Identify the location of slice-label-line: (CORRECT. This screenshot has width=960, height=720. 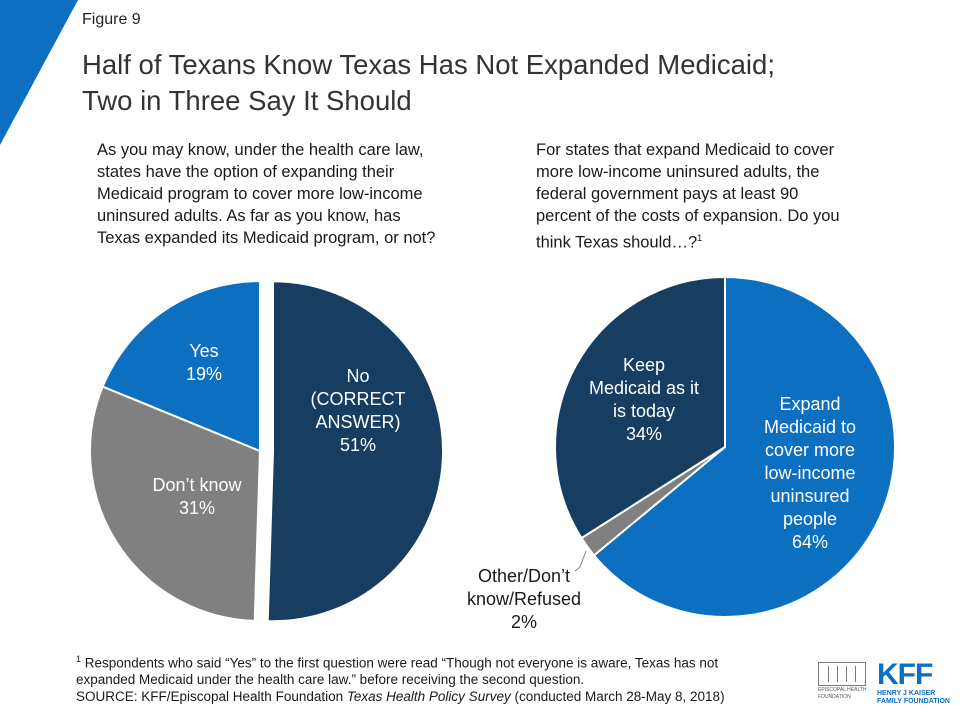
(358, 399).